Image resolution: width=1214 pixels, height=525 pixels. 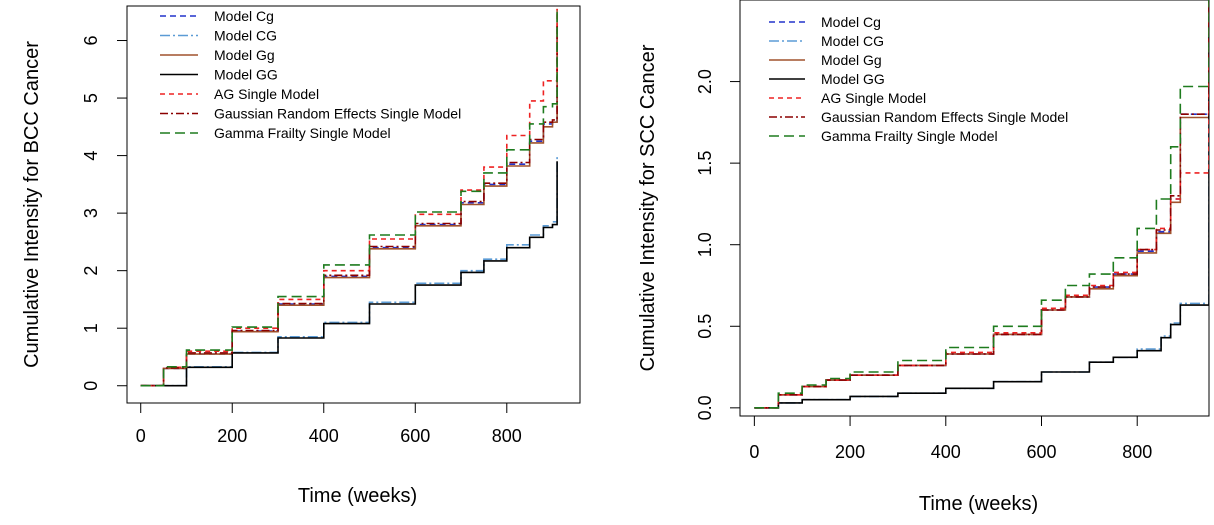 What do you see at coordinates (91, 213) in the screenshot?
I see `y-tick-label: 3` at bounding box center [91, 213].